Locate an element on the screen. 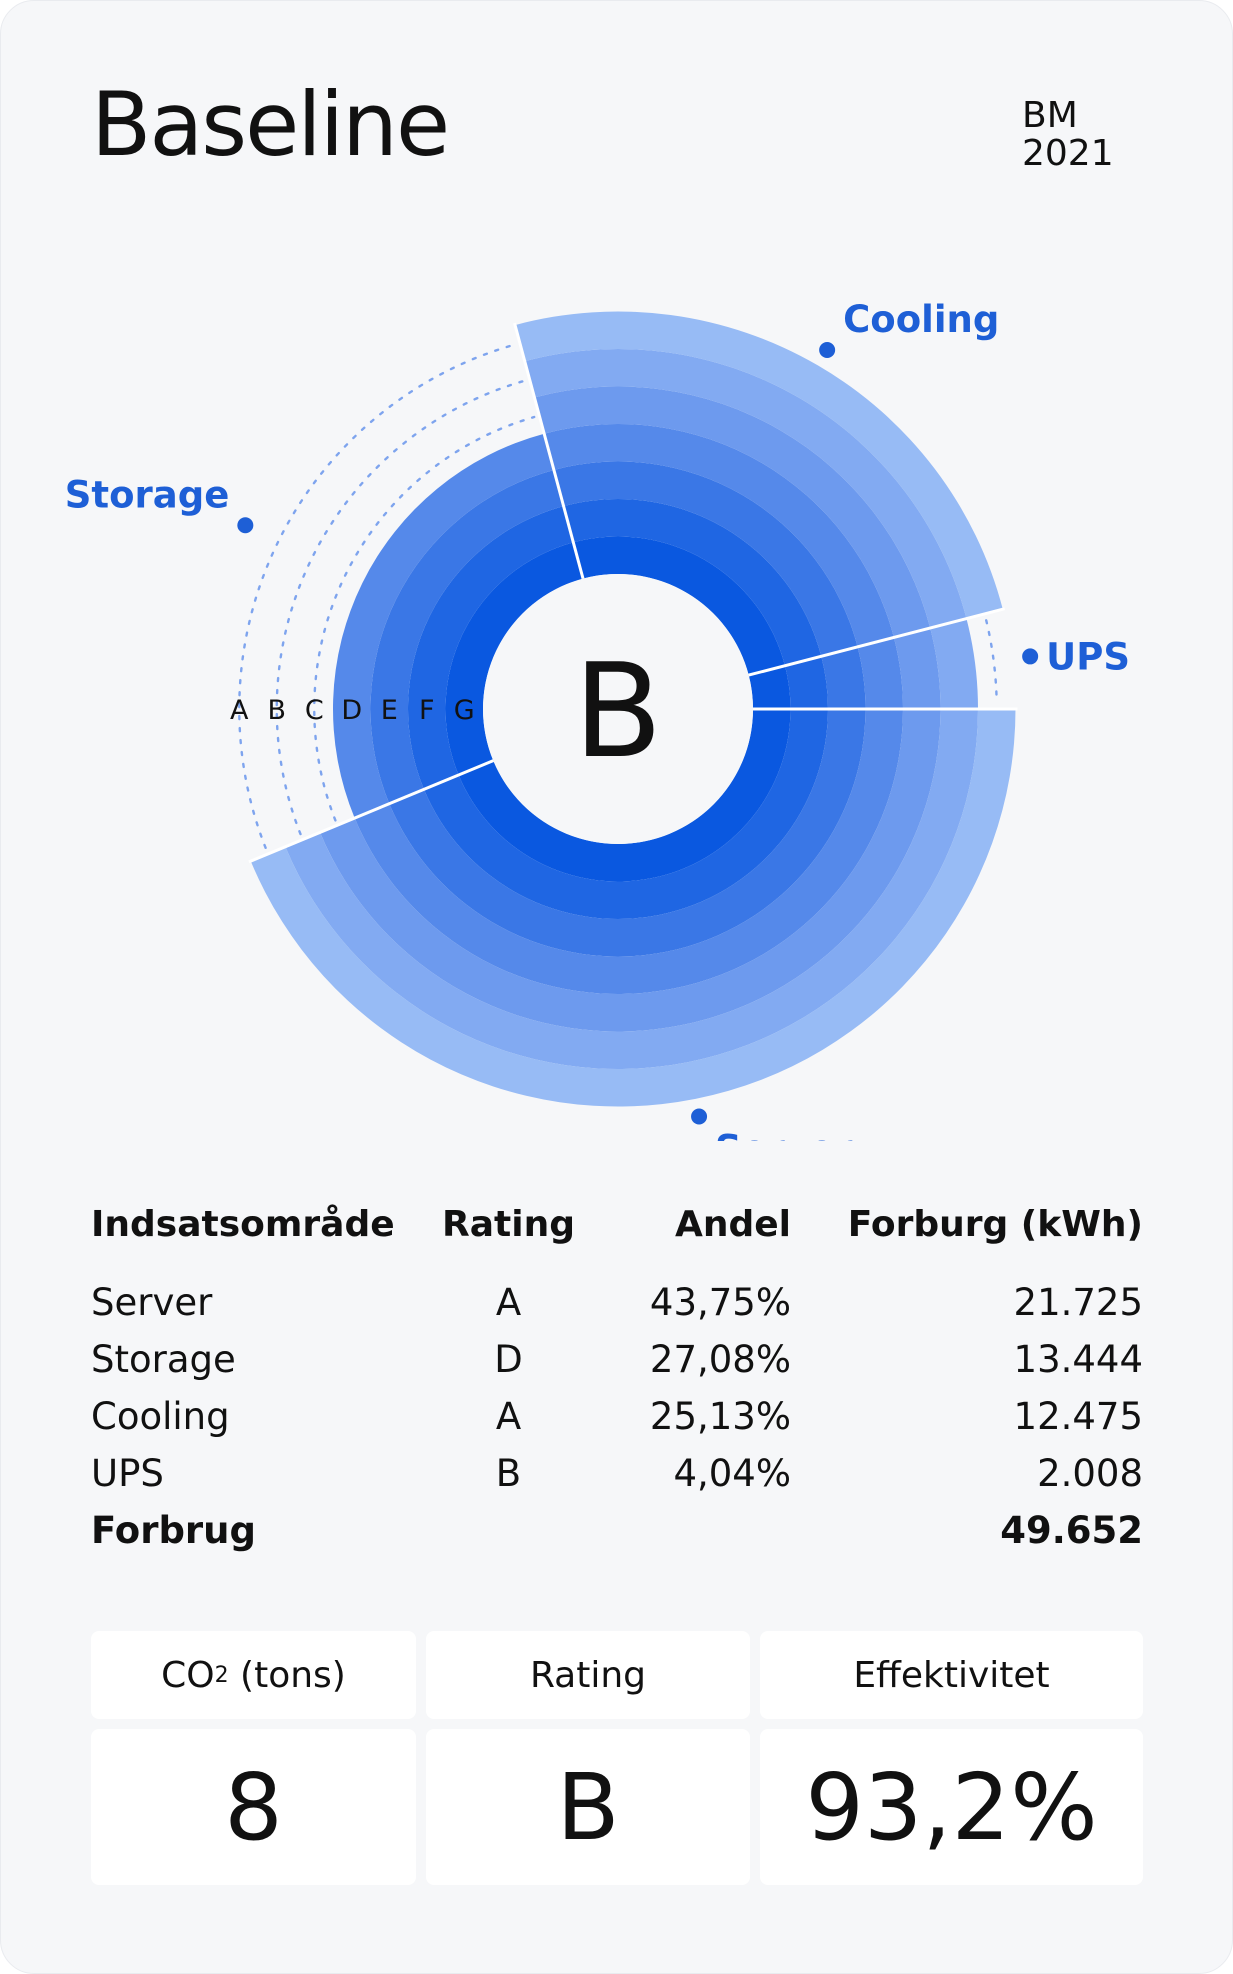 The height and width of the screenshot is (1974, 1233). rating-value: B is located at coordinates (588, 1807).